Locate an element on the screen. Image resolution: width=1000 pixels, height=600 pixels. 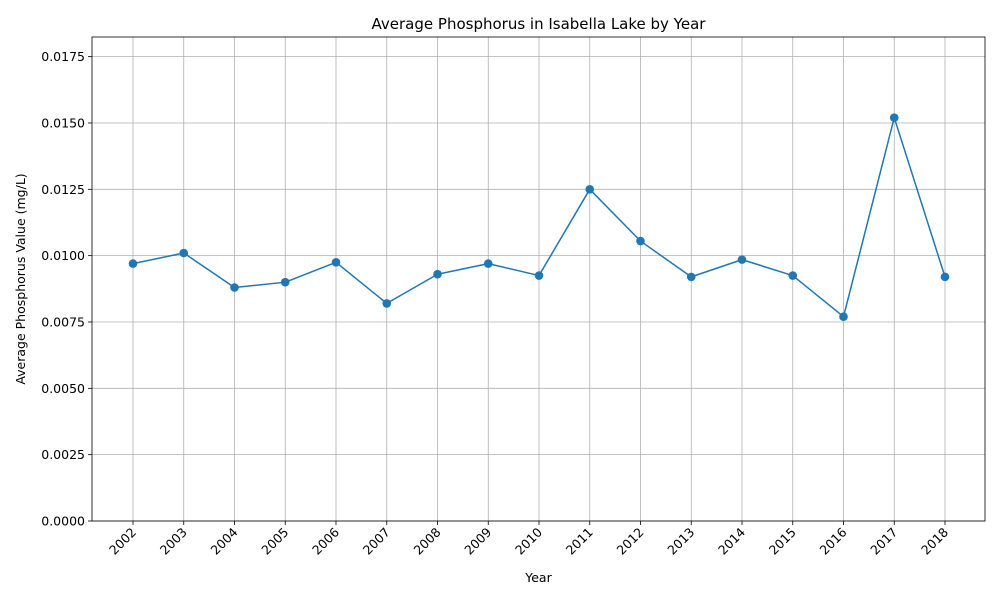
x-tick-label: 2009 is located at coordinates (477, 540).